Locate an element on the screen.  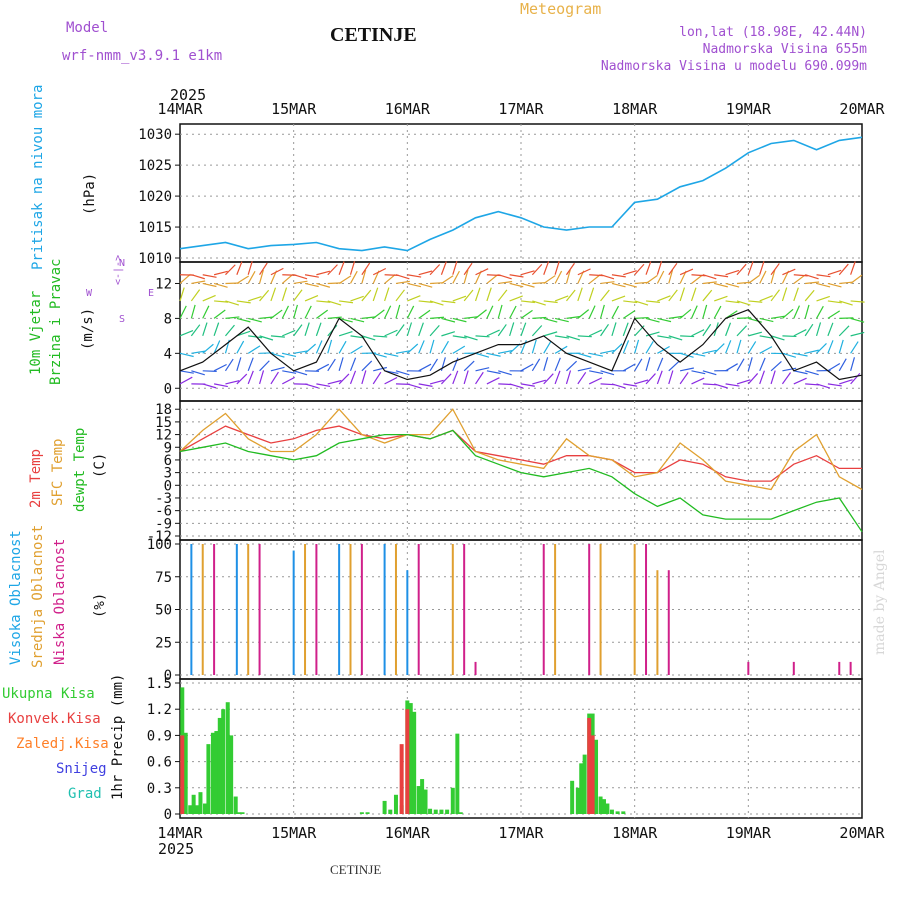
cloud-panel: 0 25 50 75 100 is located at coordinates (505, 610).